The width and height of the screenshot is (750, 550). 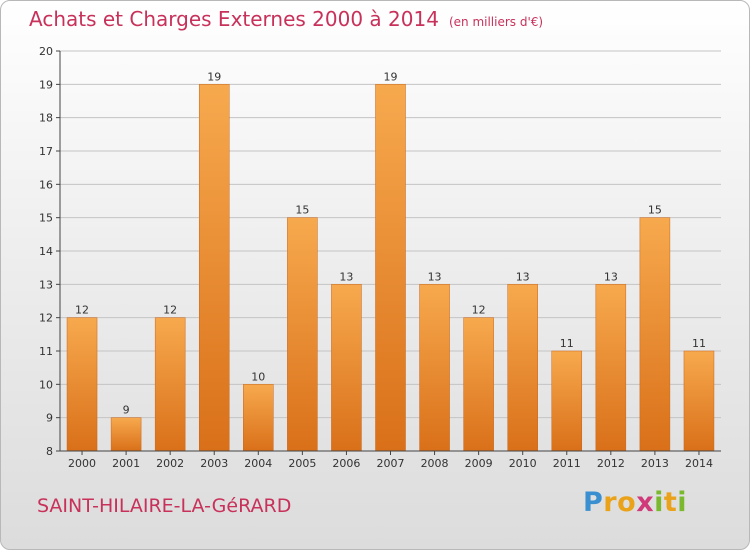 What do you see at coordinates (258, 463) in the screenshot?
I see `x-tick-label: 2004` at bounding box center [258, 463].